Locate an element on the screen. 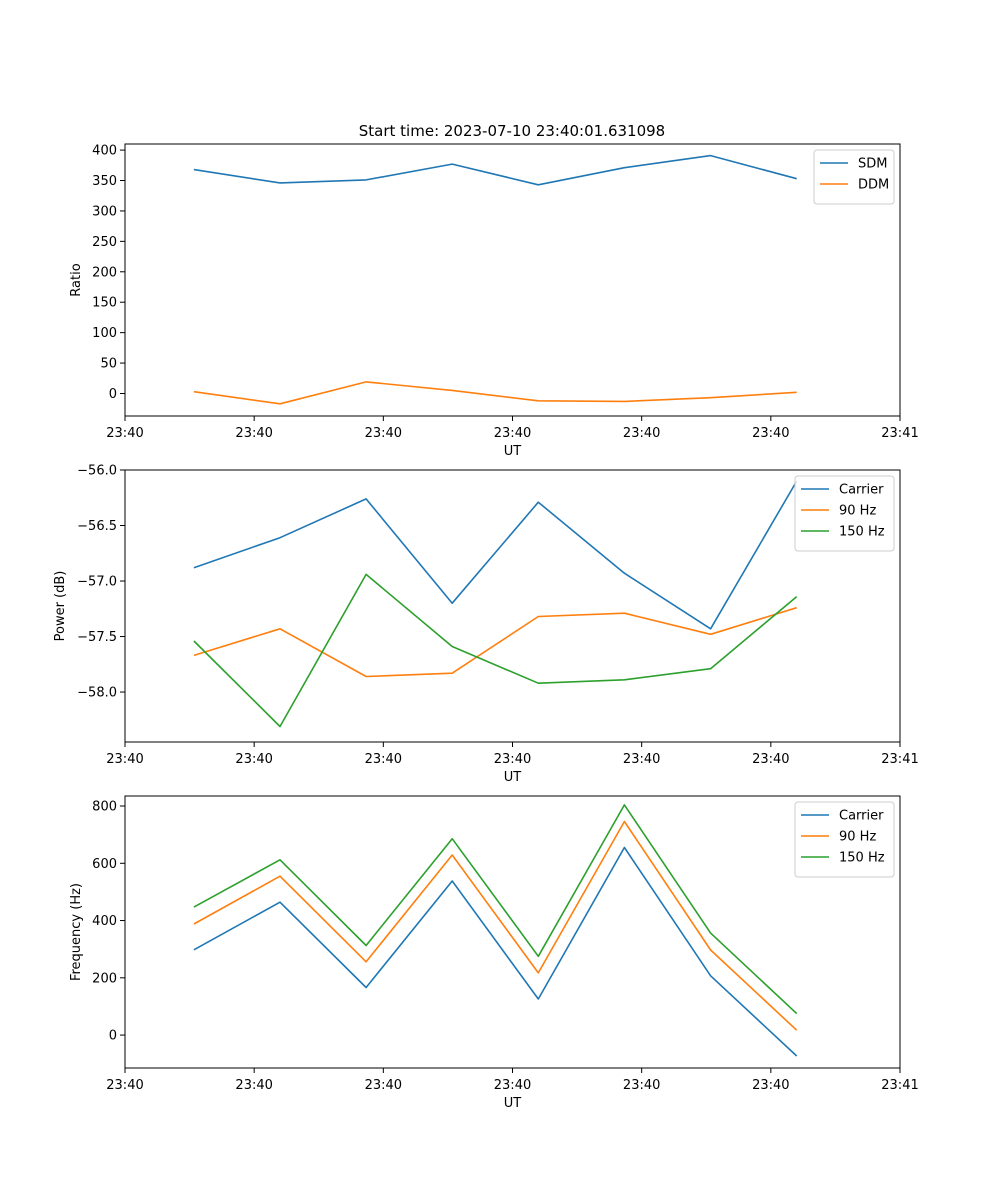  chart-1-y-tick-label: 100 is located at coordinates (104, 333).